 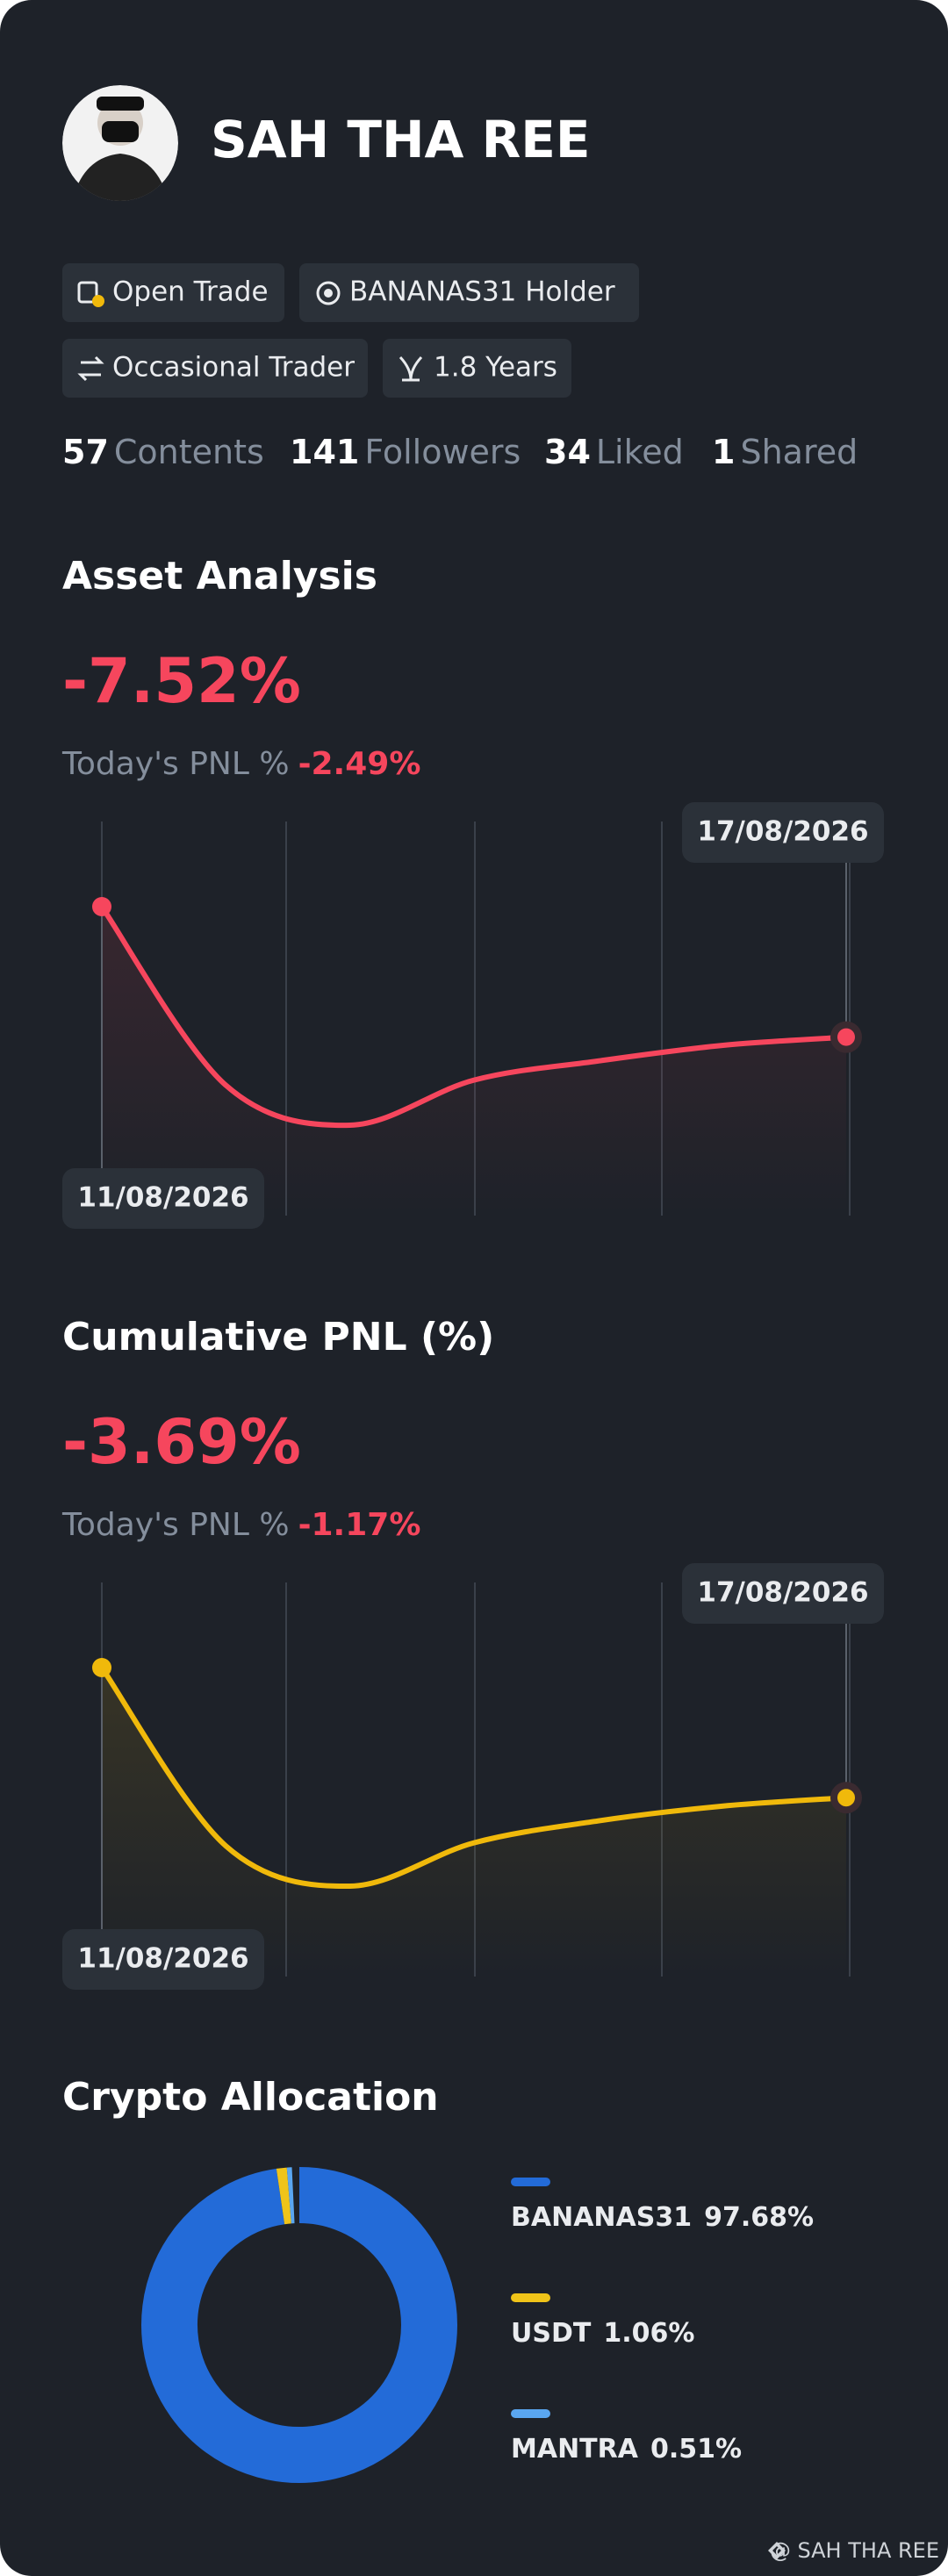 I want to click on tag-label: Open Trade, so click(x=190, y=292).